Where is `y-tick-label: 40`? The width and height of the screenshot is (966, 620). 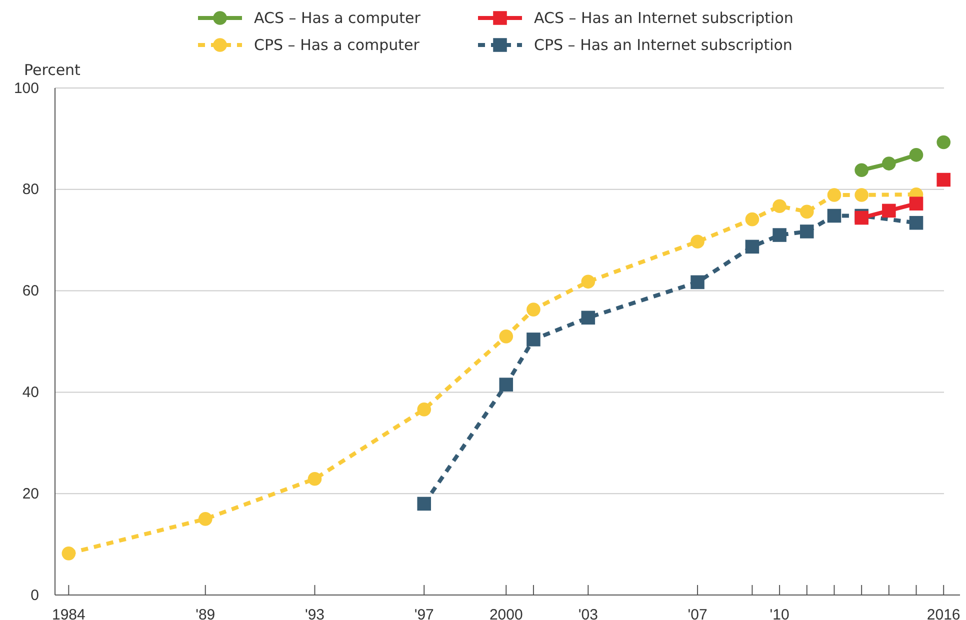 y-tick-label: 40 is located at coordinates (30, 392).